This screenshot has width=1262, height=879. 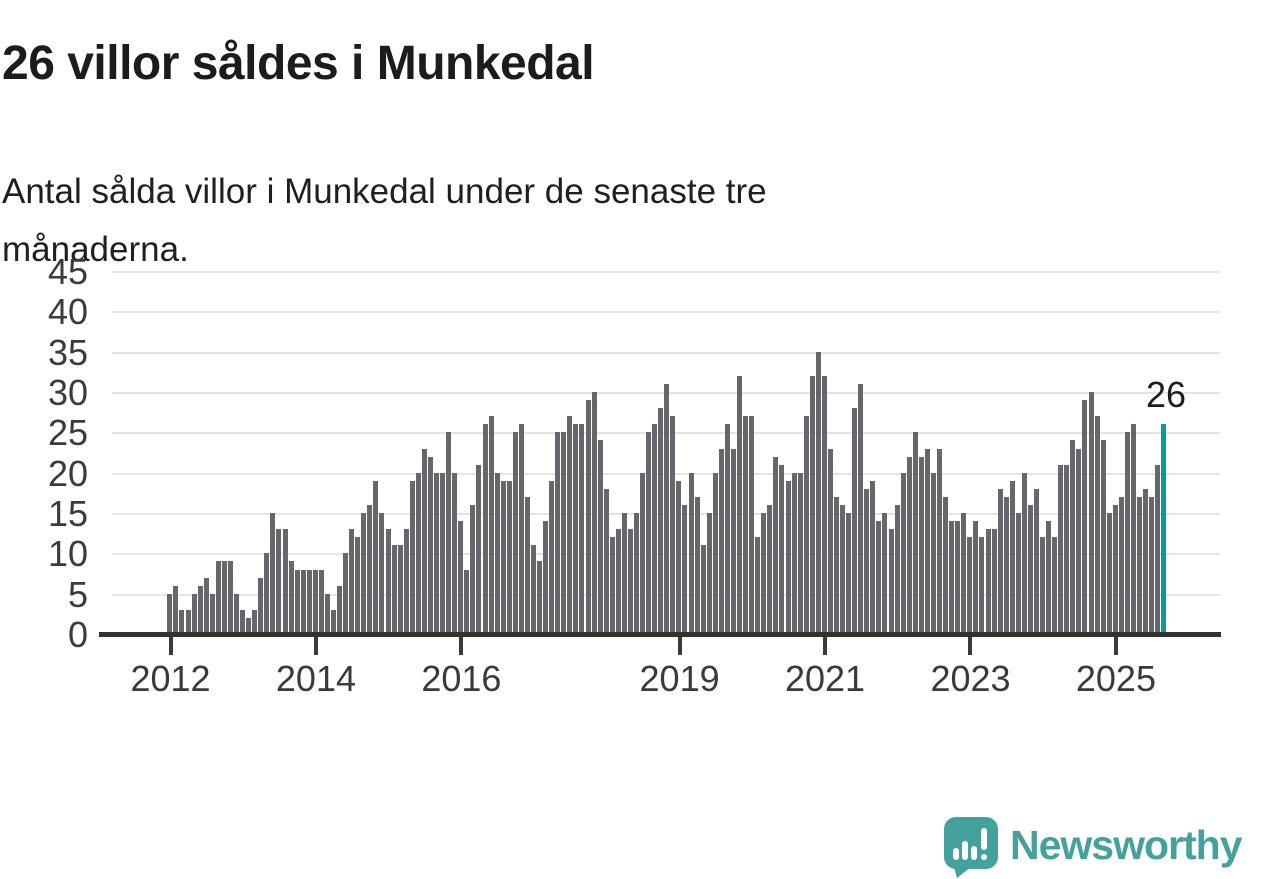 What do you see at coordinates (67, 352) in the screenshot?
I see `y-axis-label: 35` at bounding box center [67, 352].